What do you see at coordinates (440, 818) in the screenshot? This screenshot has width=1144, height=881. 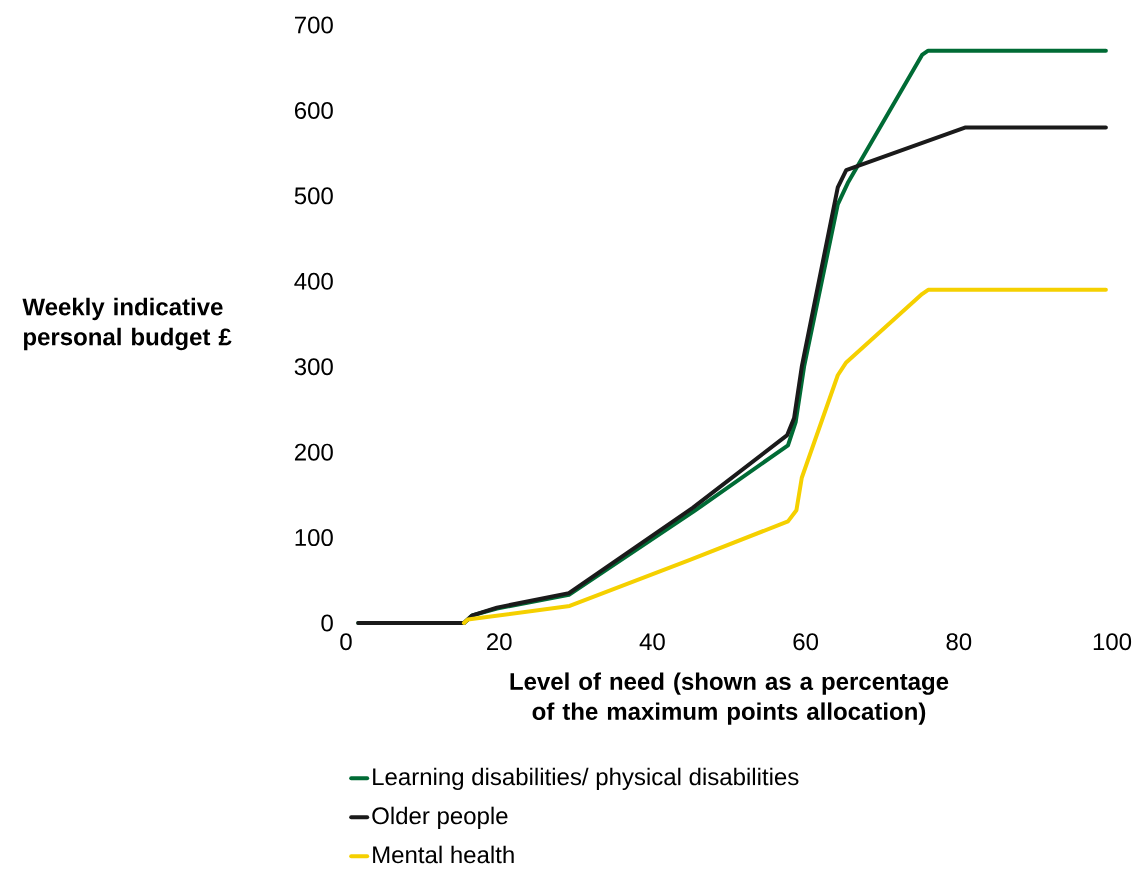 I see `legend-label: Older people` at bounding box center [440, 818].